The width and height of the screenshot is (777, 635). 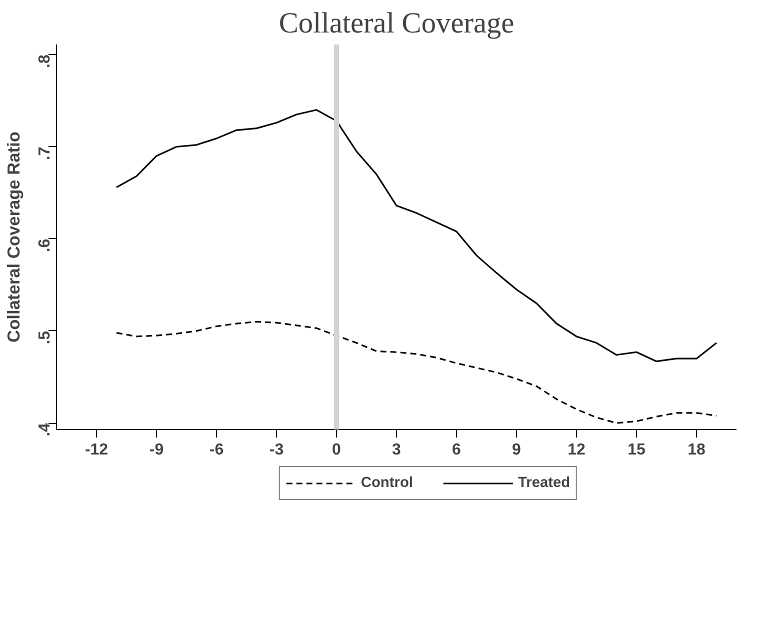 I want to click on y-tick-label: .8, so click(x=45, y=61).